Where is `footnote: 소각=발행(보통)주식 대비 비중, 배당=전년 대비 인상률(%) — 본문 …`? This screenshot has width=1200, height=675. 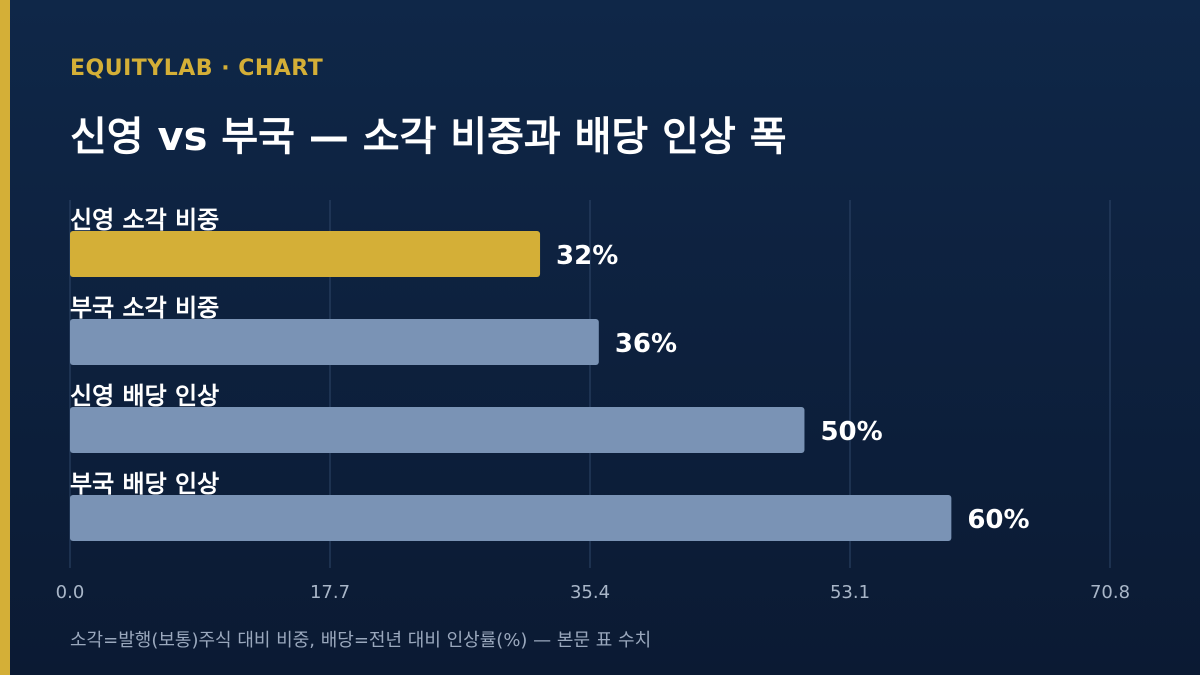 footnote: 소각=발행(보통)주식 대비 비중, 배당=전년 대비 인상률(%) — 본문 … is located at coordinates (361, 640).